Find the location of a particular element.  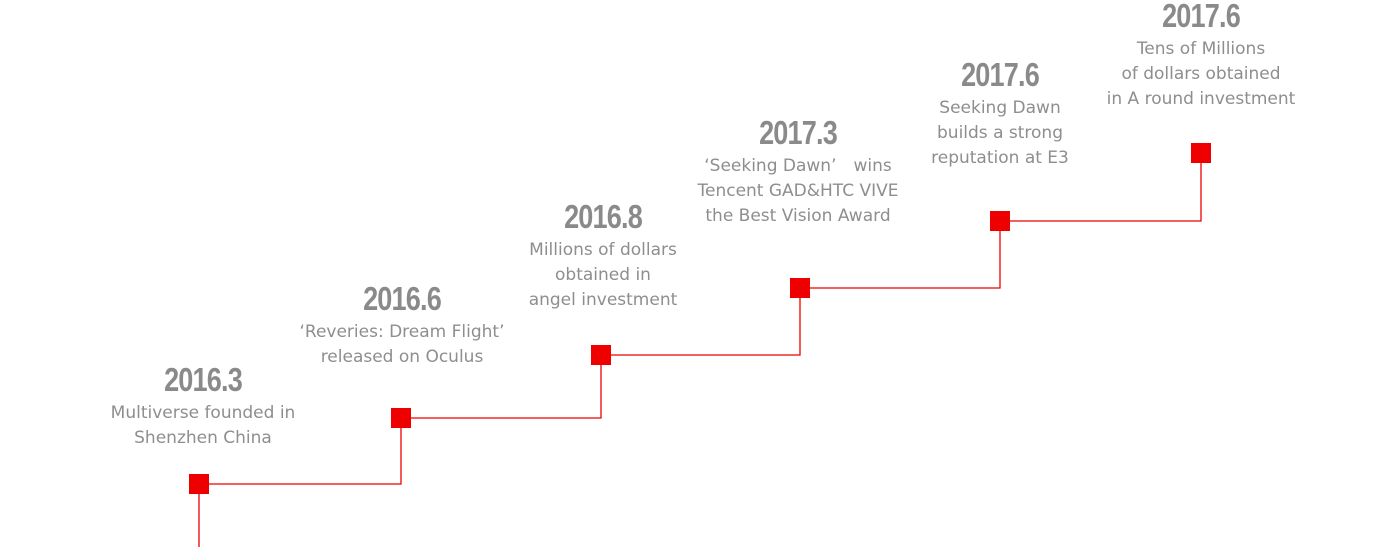

milestone-year: 2017.3 is located at coordinates (798, 132).